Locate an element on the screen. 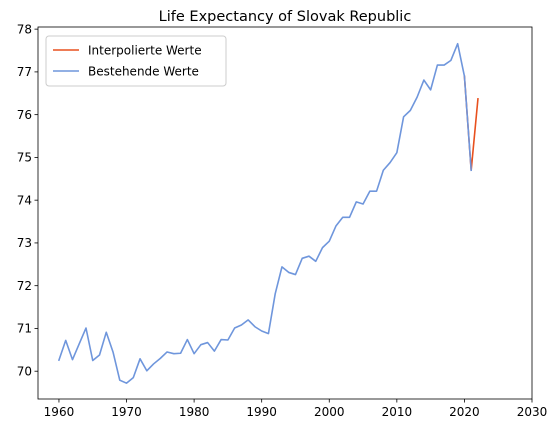 The width and height of the screenshot is (560, 435). legend-box is located at coordinates (136, 61).